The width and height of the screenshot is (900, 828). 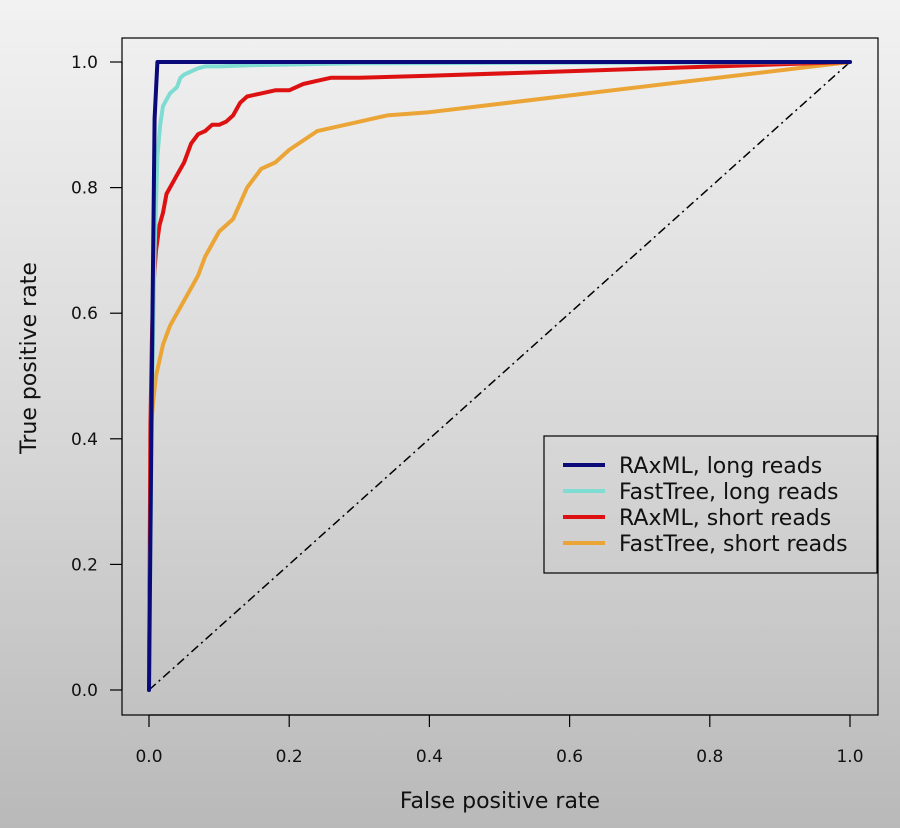 I want to click on x-axis: 0.0 0.2 0.4 0.6 0.8 1.0, so click(x=499, y=740).